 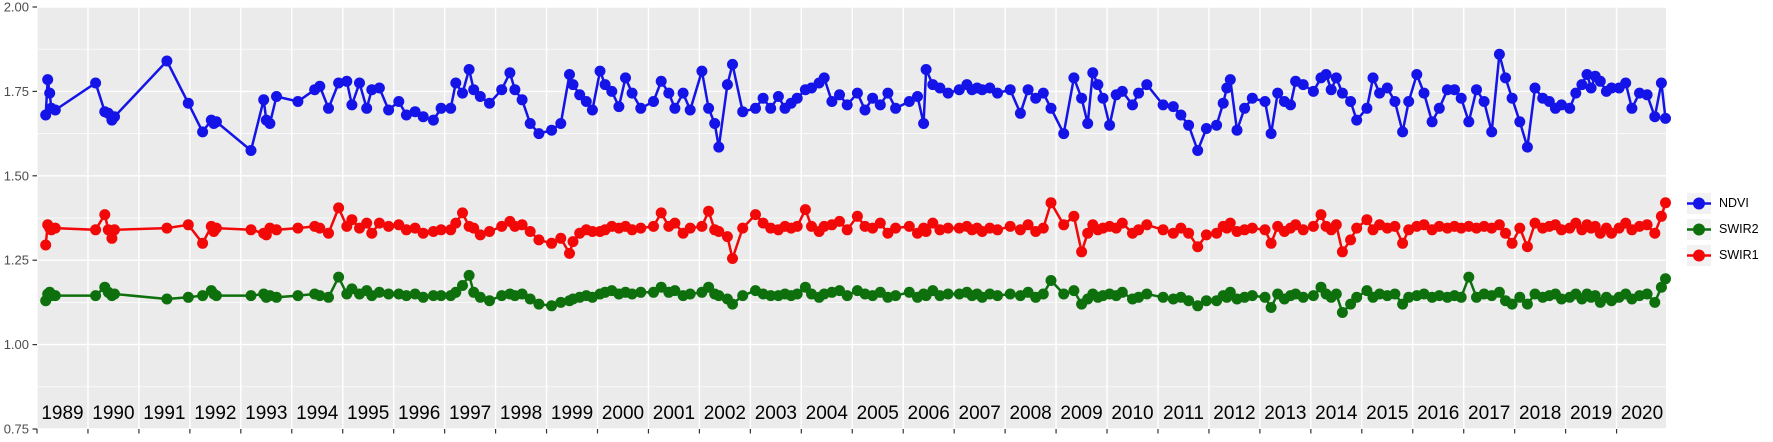 I want to click on y-axis-tick-label: 1.00, so click(x=16, y=344).